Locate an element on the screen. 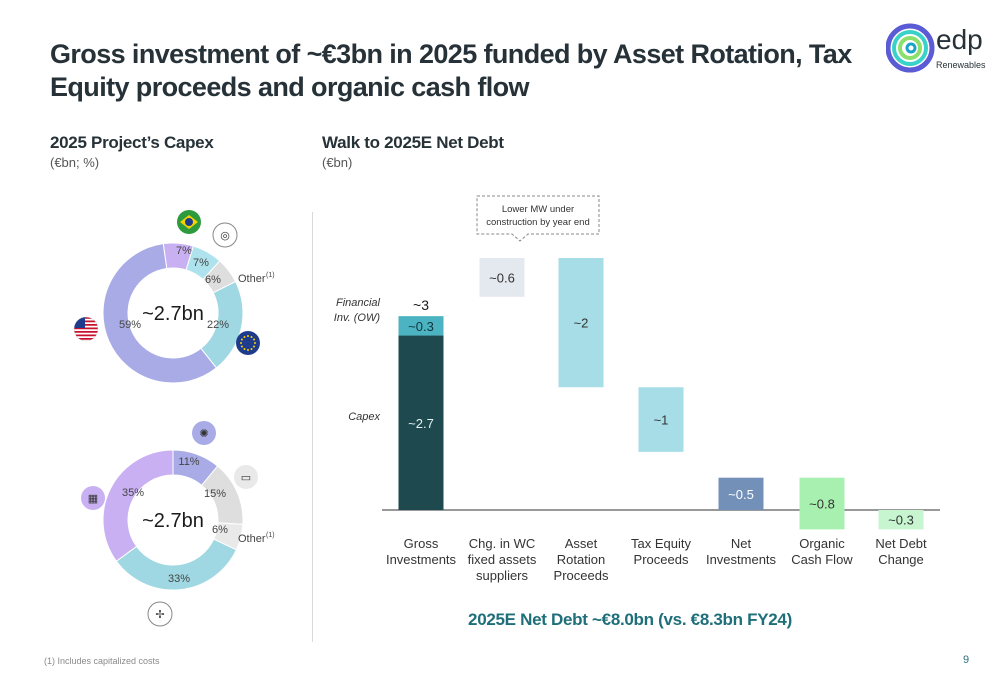  donut2-slice-label: 33% is located at coordinates (179, 579).